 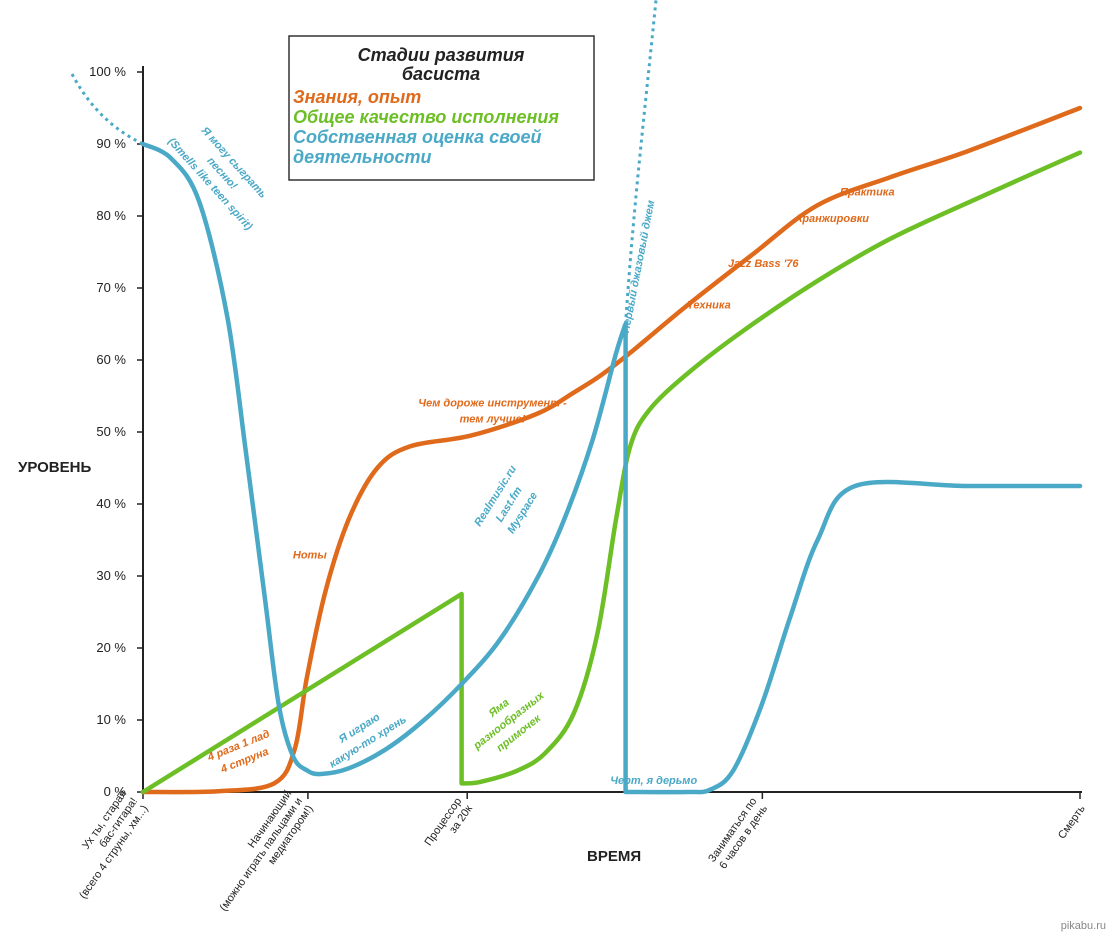 I want to click on annotation-praktika: Практика, so click(x=867, y=193).